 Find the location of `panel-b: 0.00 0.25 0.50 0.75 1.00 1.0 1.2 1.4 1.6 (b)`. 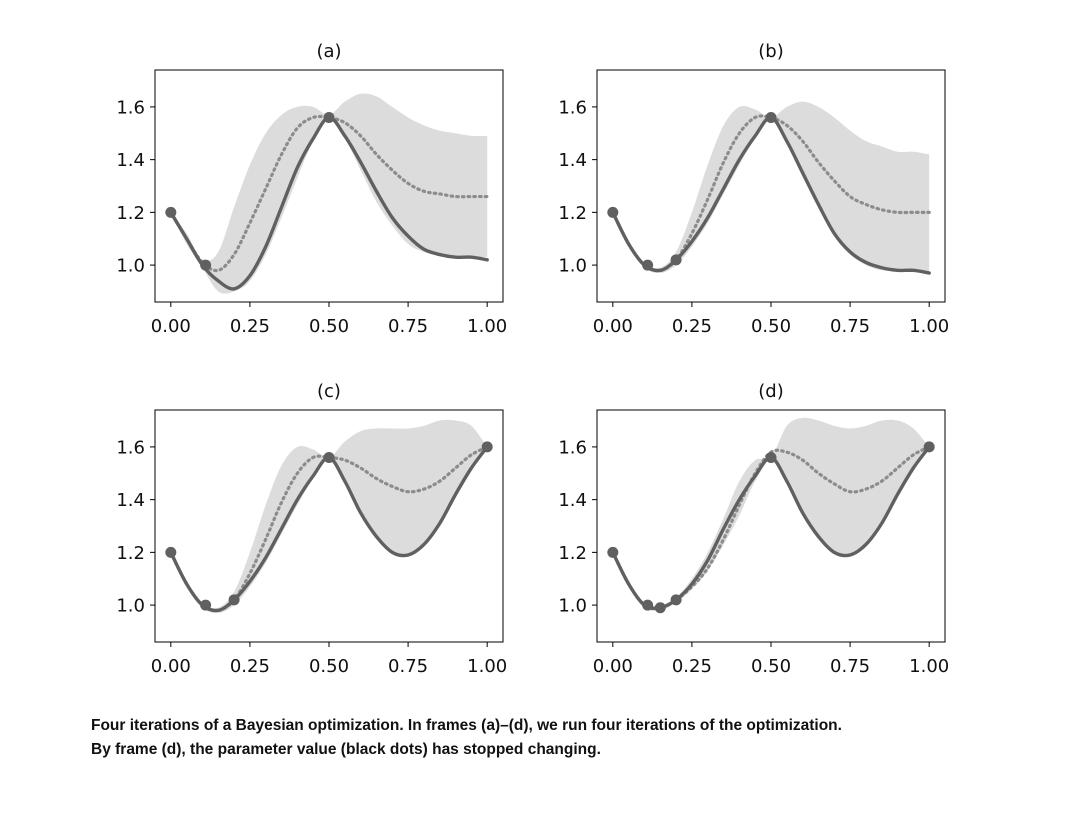

panel-b: 0.00 0.25 0.50 0.75 1.00 1.0 1.2 1.4 1.6 (b) is located at coordinates (753, 189).